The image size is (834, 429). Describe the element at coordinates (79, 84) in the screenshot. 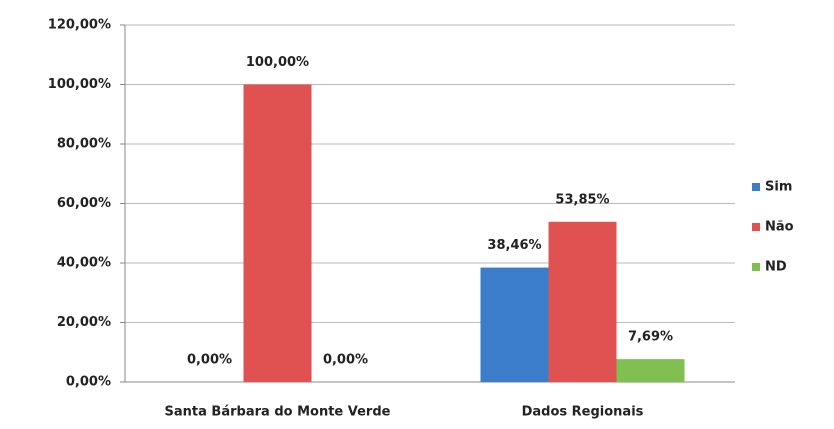

I see `y-tick-label: 100,00%` at that location.